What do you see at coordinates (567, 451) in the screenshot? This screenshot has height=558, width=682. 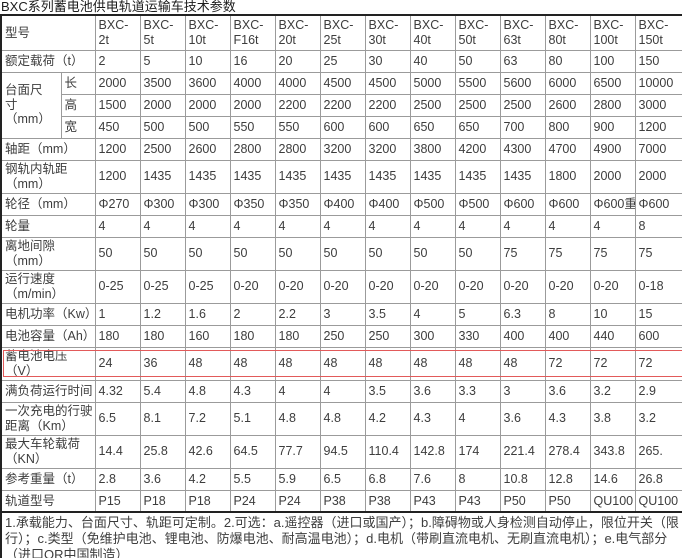 I see `spec-cell: 278.4` at bounding box center [567, 451].